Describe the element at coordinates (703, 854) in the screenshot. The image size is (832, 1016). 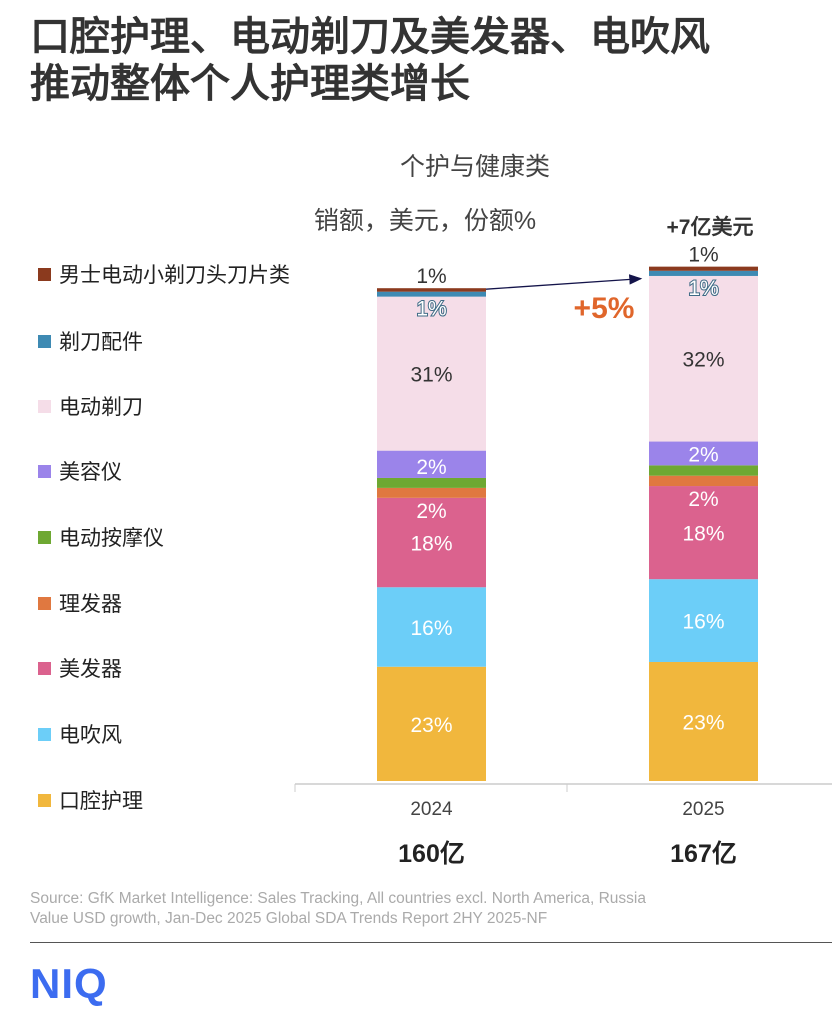
I see `total-label: 167亿` at that location.